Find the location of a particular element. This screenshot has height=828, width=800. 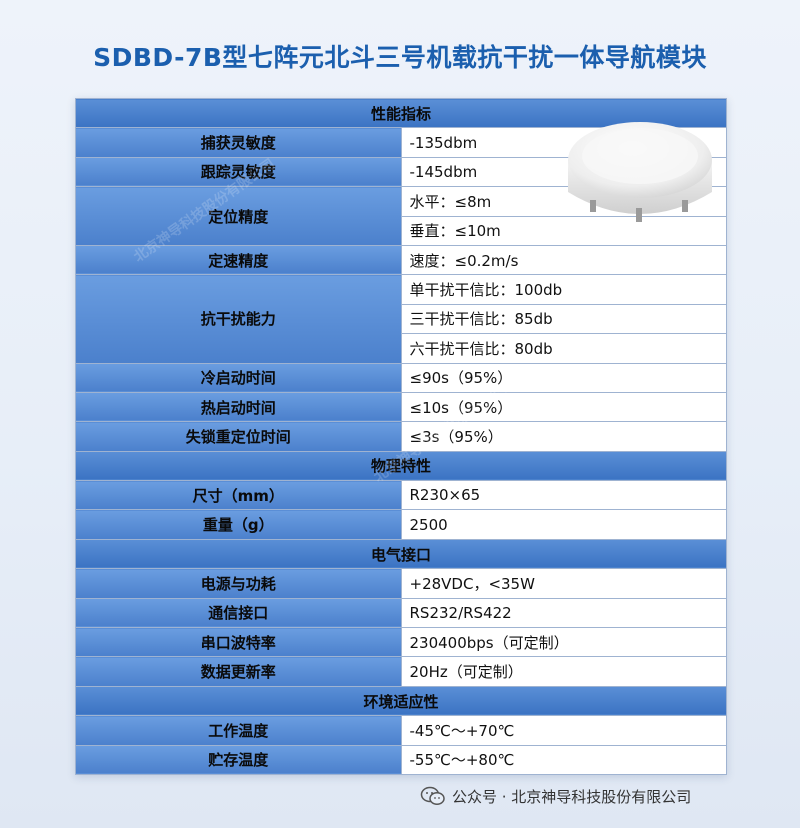

row-label: 失锁重定位时间 is located at coordinates (238, 436).